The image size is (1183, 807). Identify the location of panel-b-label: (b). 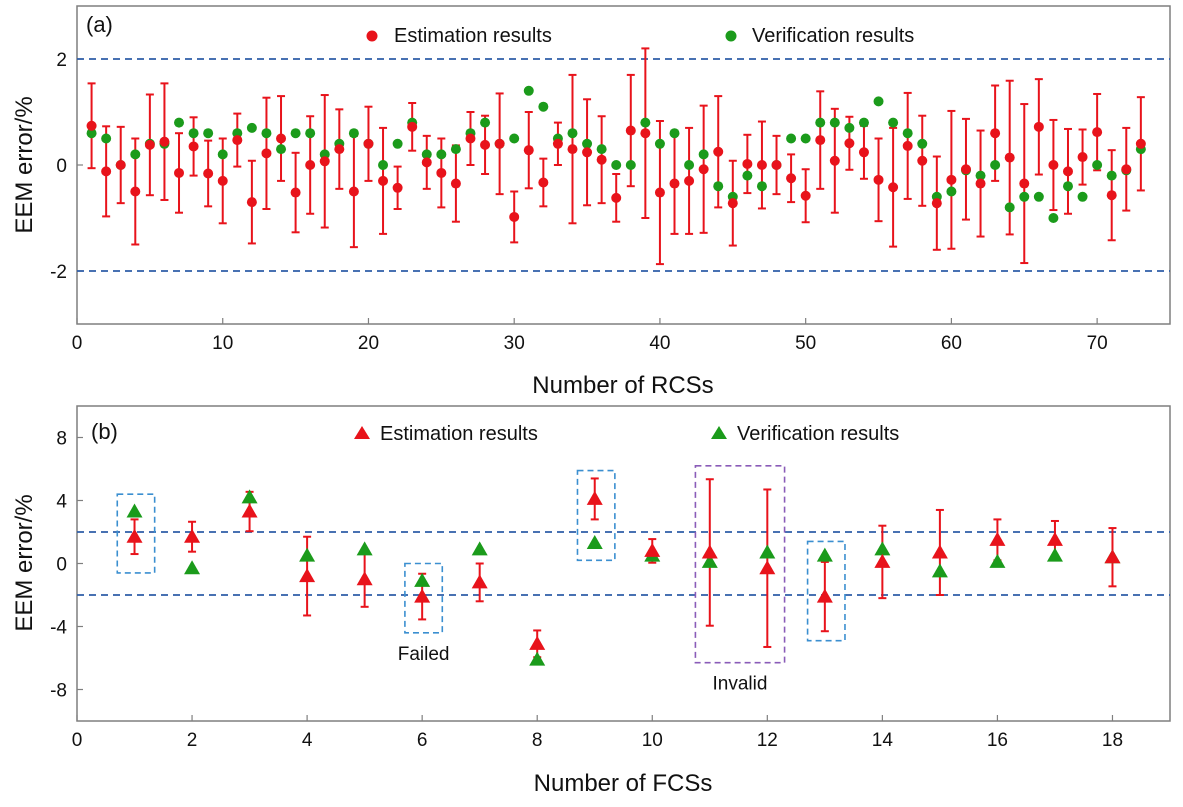
(104, 431).